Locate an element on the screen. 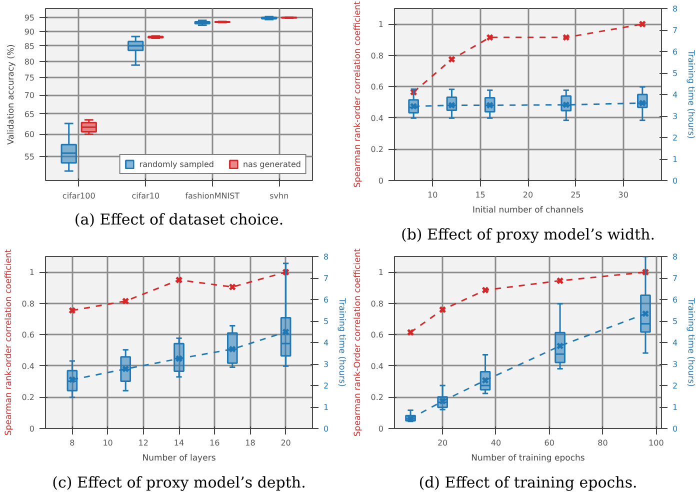 Image resolution: width=699 pixels, height=497 pixels. x-tick-label: 30 is located at coordinates (623, 195).